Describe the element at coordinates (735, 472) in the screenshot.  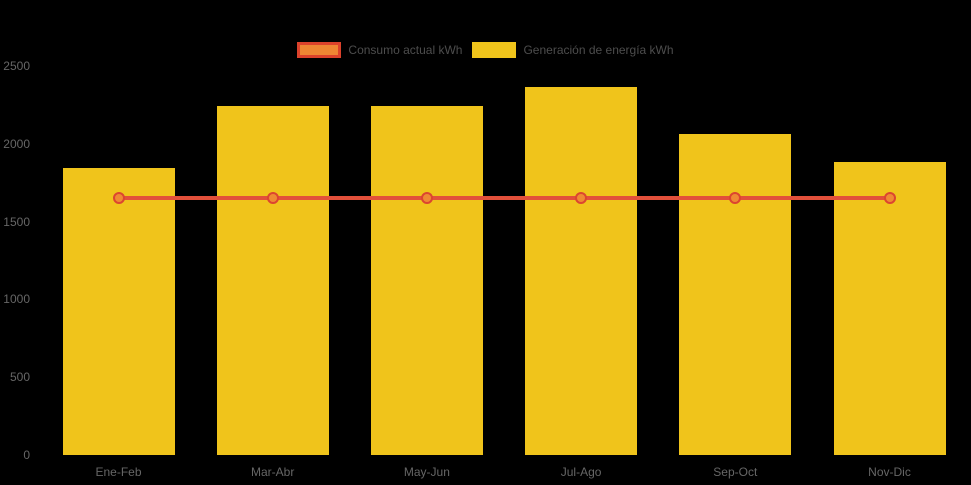
I see `x-axis-label: Sep-Oct` at that location.